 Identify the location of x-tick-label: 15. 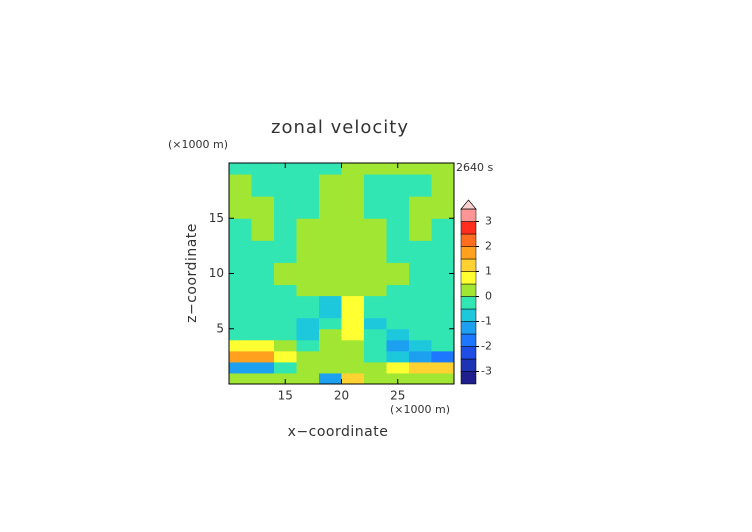
(285, 396).